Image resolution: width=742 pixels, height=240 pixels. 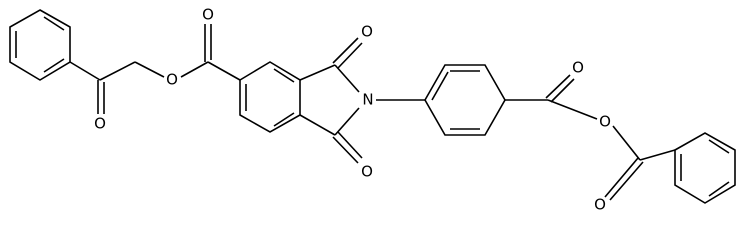 What do you see at coordinates (465, 100) in the screenshot?
I see `phenylene-ring` at bounding box center [465, 100].